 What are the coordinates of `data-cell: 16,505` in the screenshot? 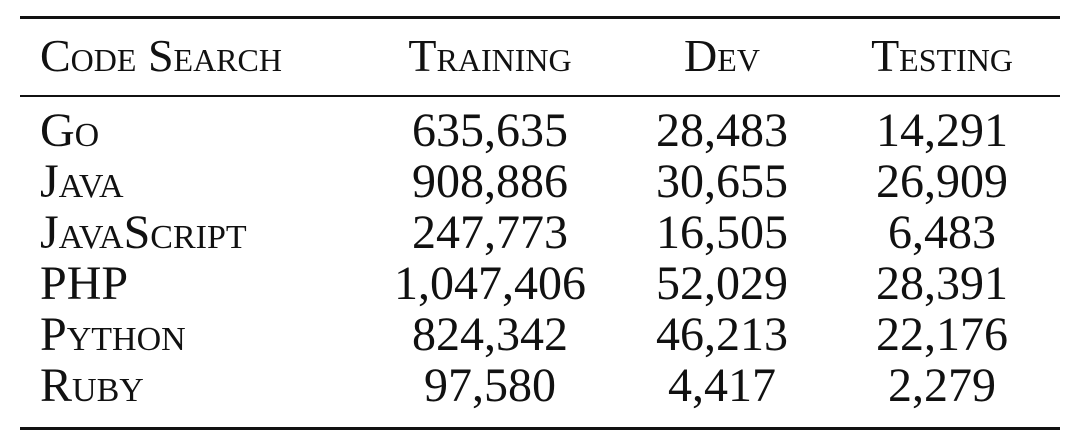 It's located at (722, 232).